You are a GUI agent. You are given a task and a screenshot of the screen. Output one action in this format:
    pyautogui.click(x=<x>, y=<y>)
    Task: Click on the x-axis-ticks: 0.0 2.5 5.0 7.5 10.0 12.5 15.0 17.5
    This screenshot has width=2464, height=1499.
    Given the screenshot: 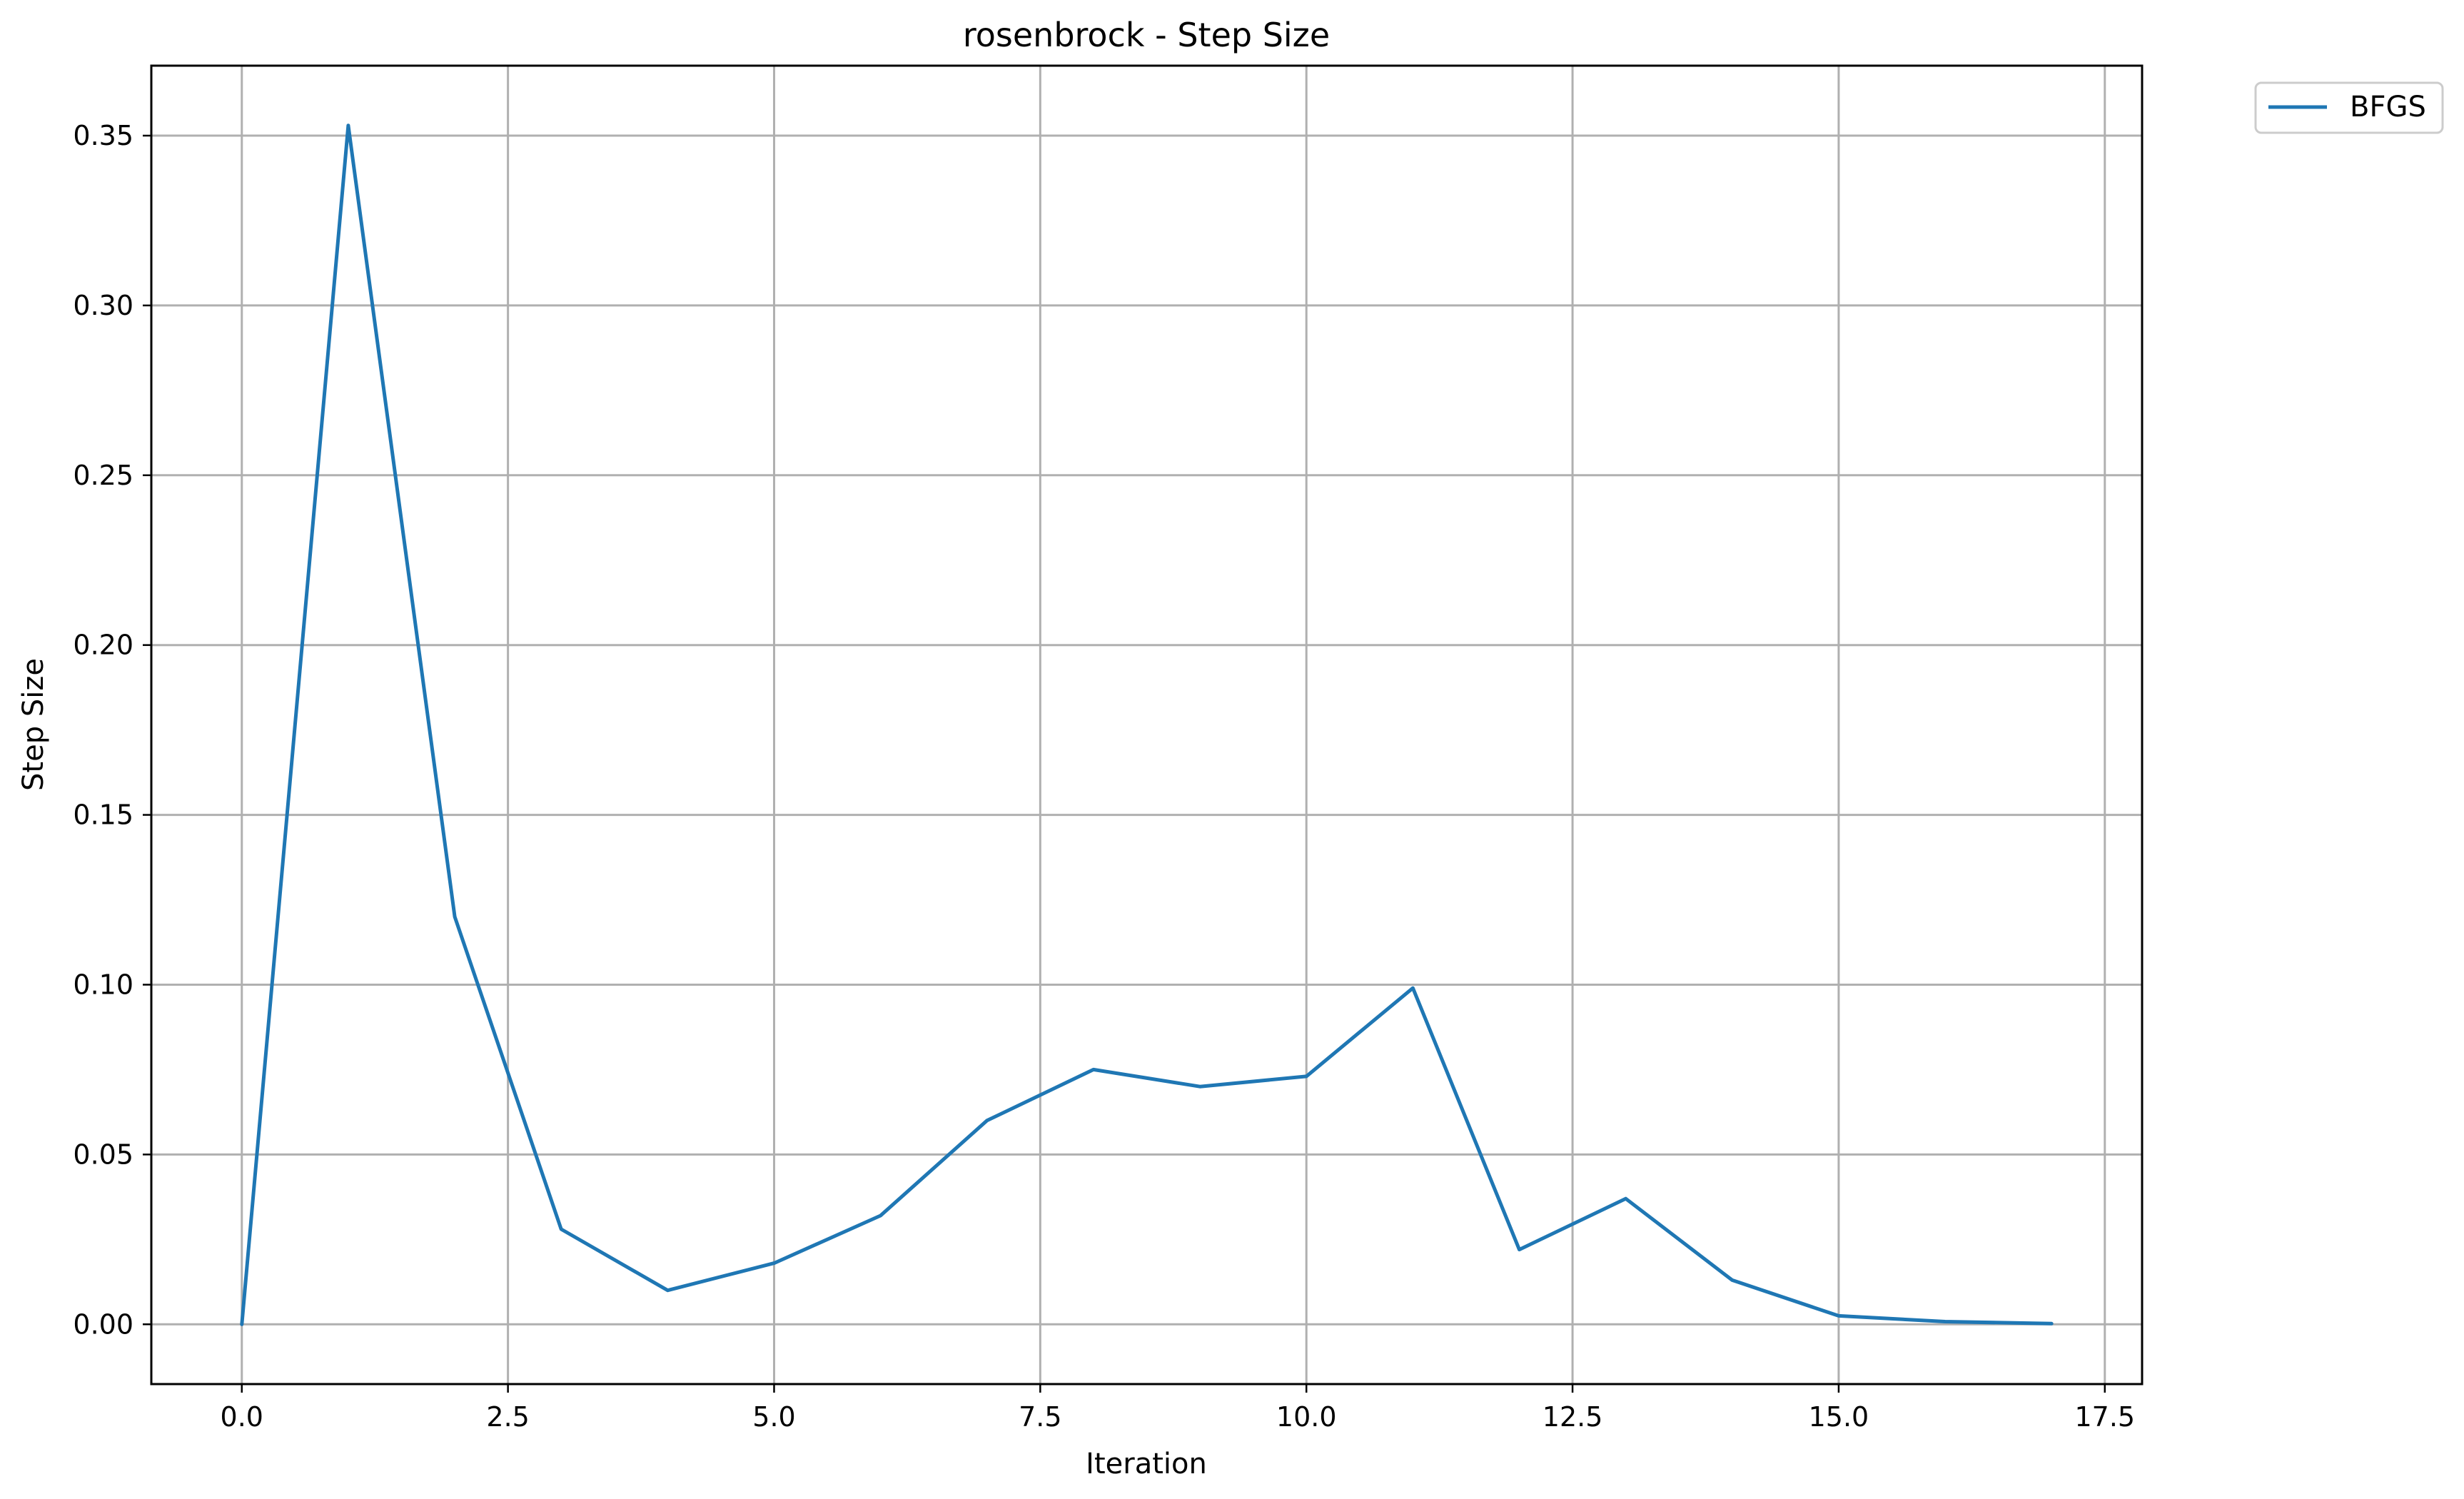 What is the action you would take?
    pyautogui.click(x=1178, y=1408)
    